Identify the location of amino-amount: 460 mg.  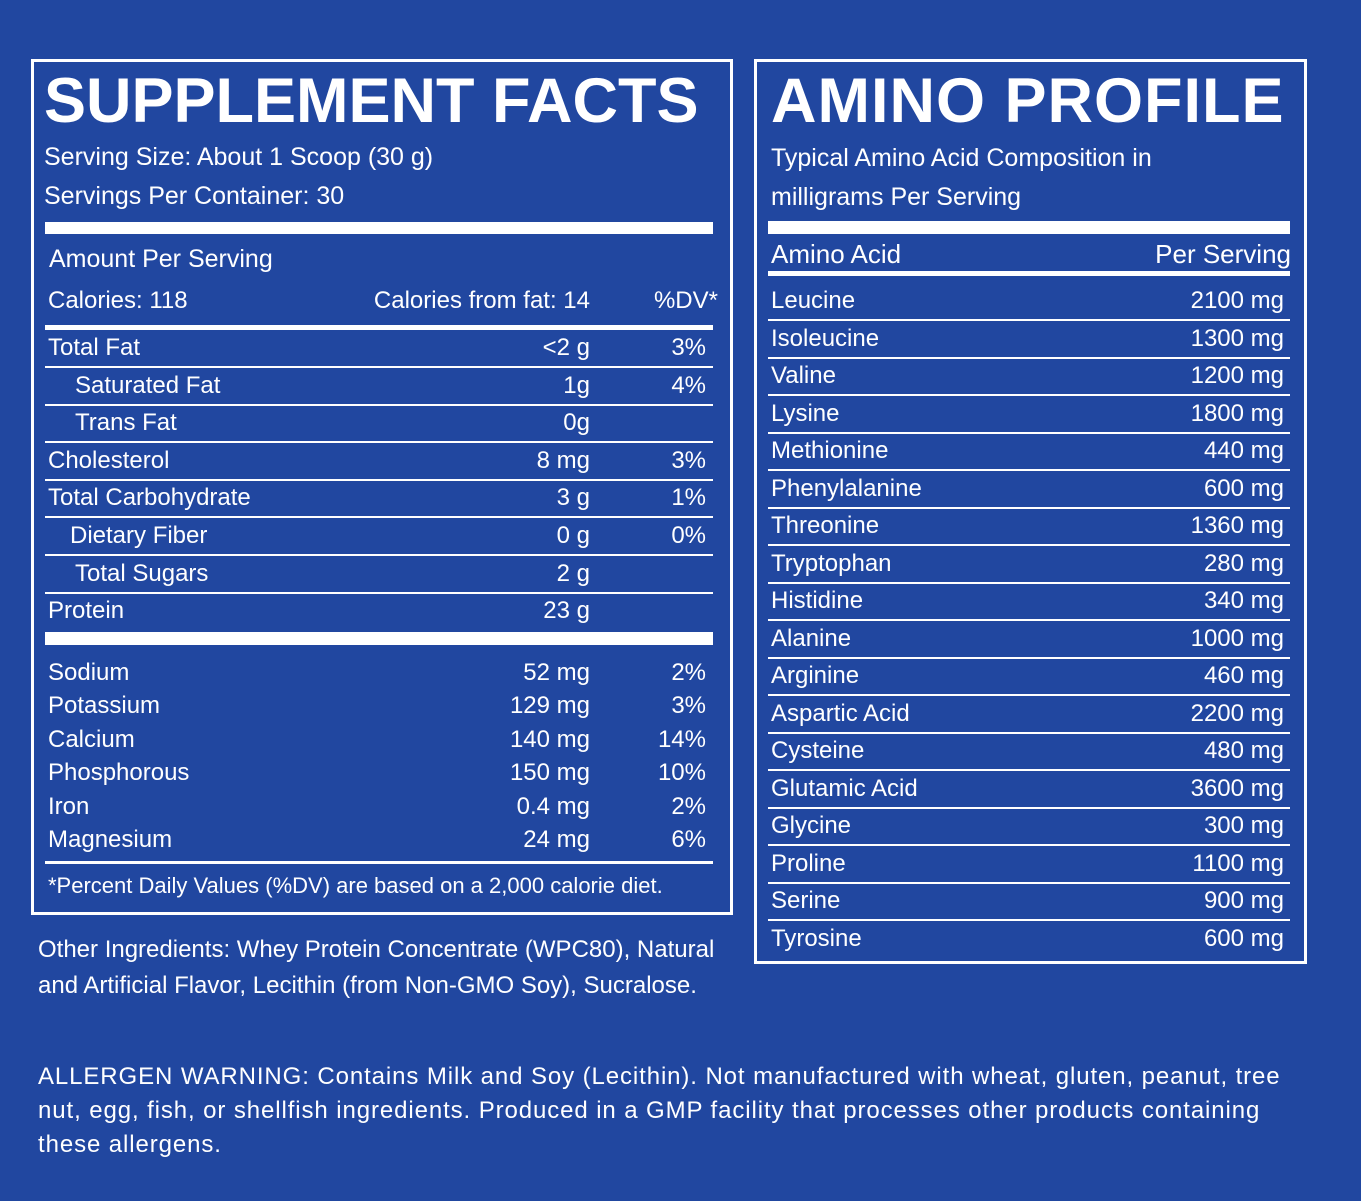
(1243, 675).